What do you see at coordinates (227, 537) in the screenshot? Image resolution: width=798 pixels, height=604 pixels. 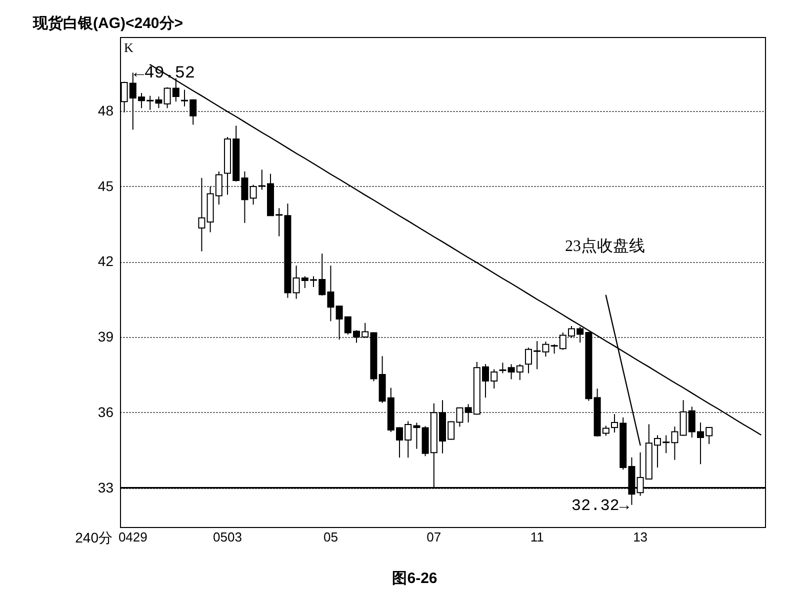 I see `x-tick-label: 0503` at bounding box center [227, 537].